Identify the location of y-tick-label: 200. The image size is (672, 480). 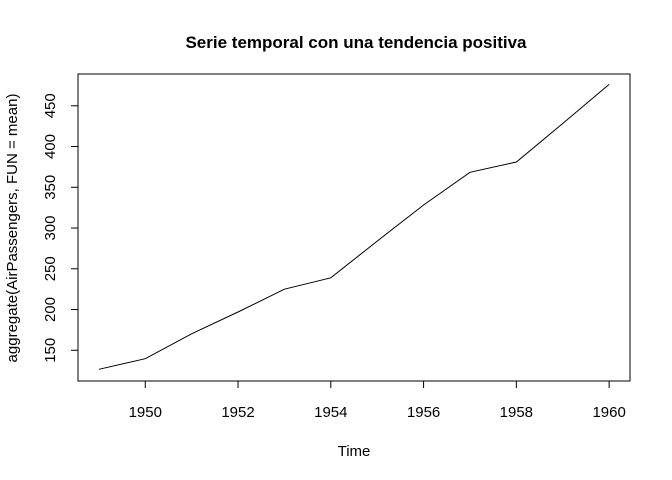
(50, 309).